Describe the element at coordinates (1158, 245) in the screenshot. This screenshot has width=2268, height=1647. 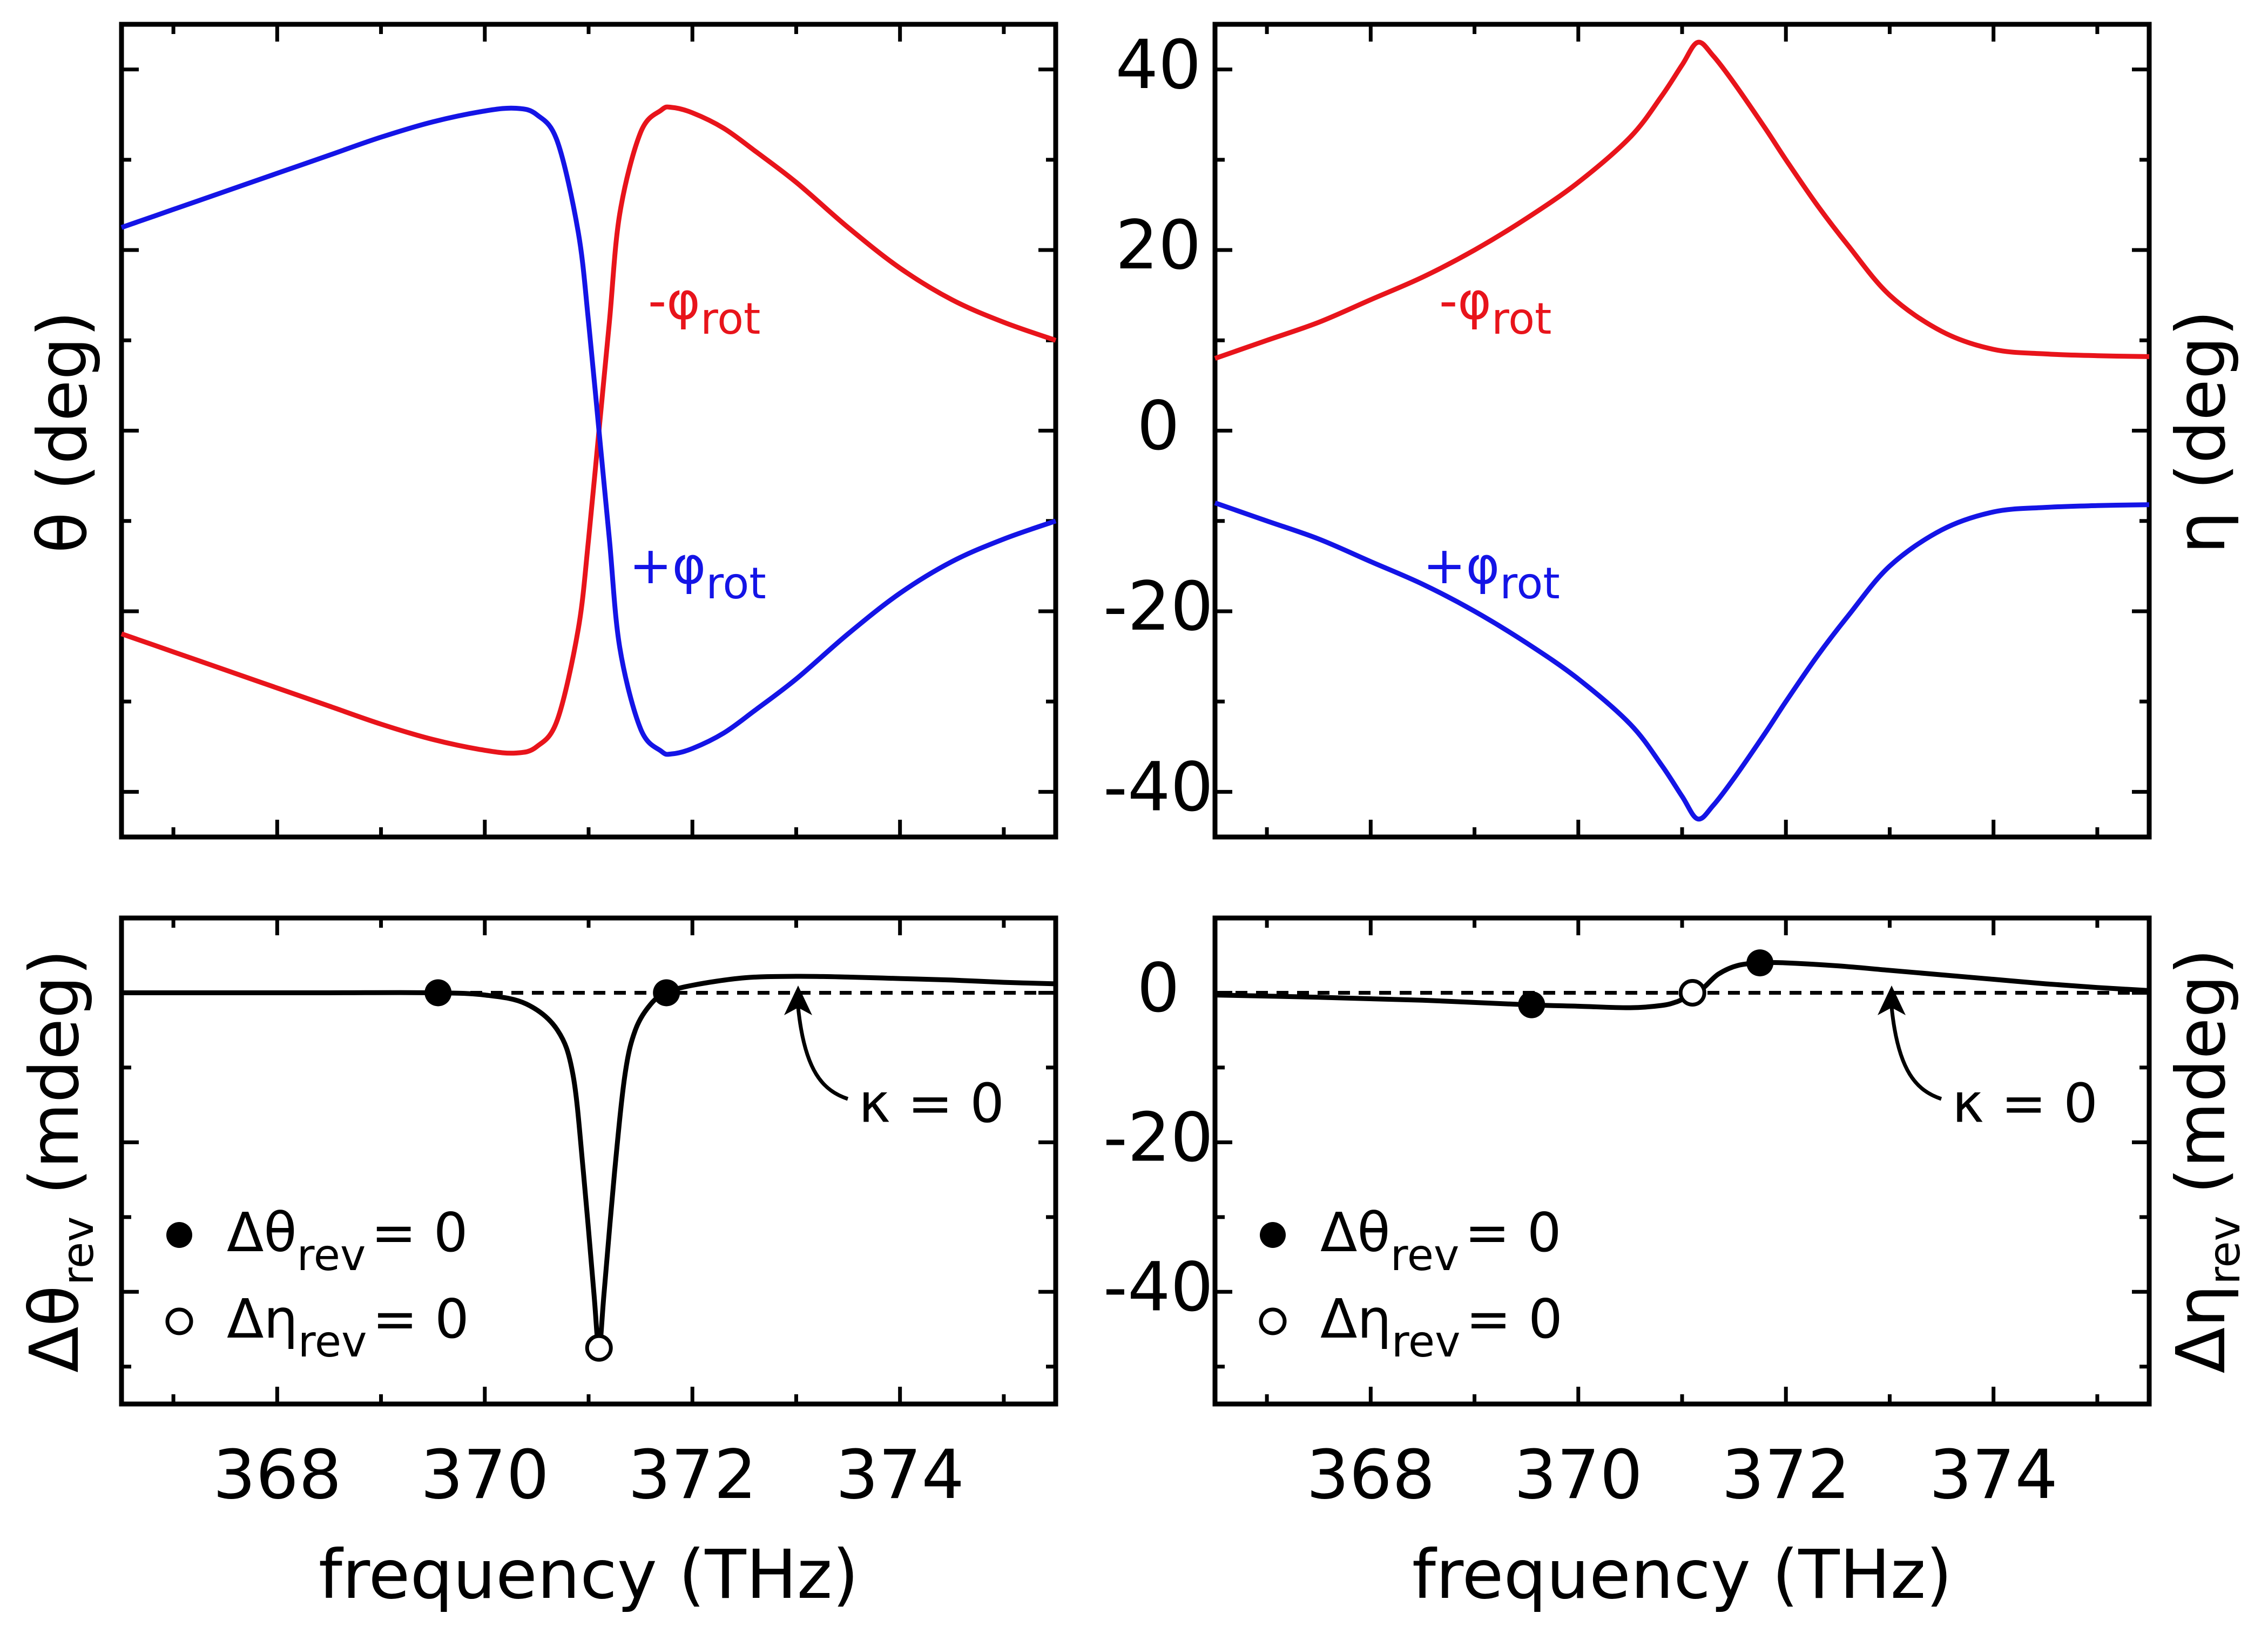
I see `y-tick-label: 20` at that location.